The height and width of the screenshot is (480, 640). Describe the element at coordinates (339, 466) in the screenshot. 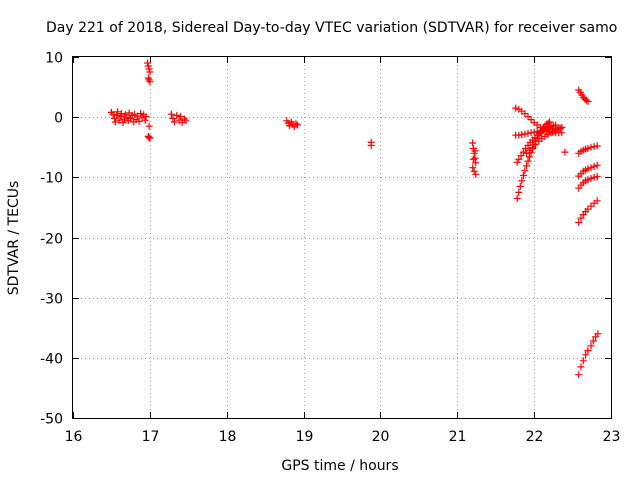

I see `x-axis-label: GPS time / hours` at that location.